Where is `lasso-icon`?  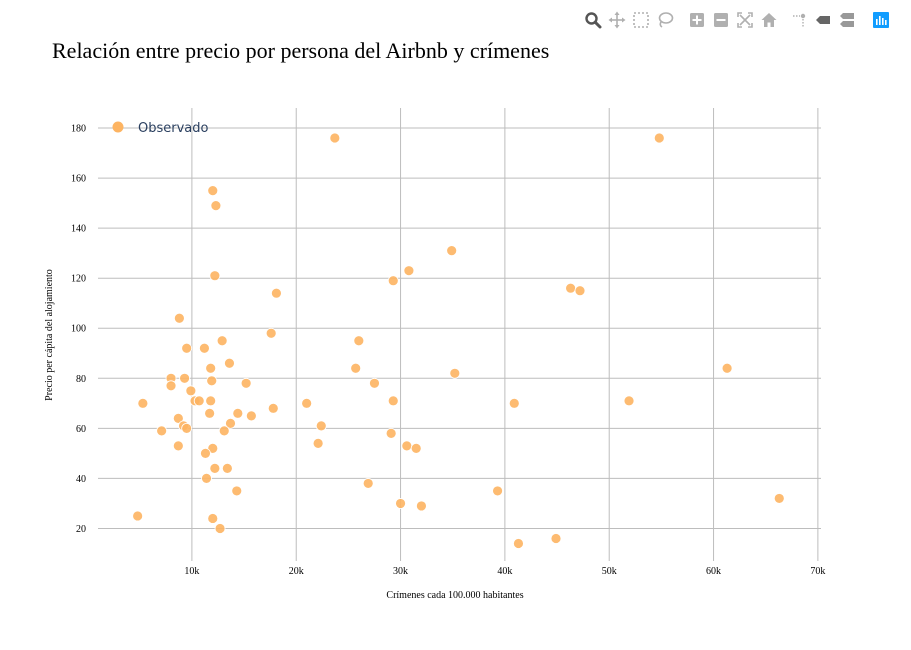
lasso-icon is located at coordinates (666, 20).